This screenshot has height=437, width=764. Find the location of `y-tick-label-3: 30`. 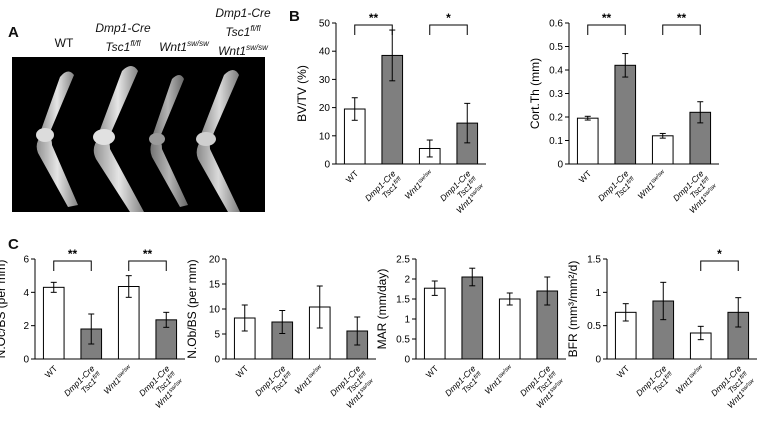

y-tick-label-3: 30 is located at coordinates (325, 80).